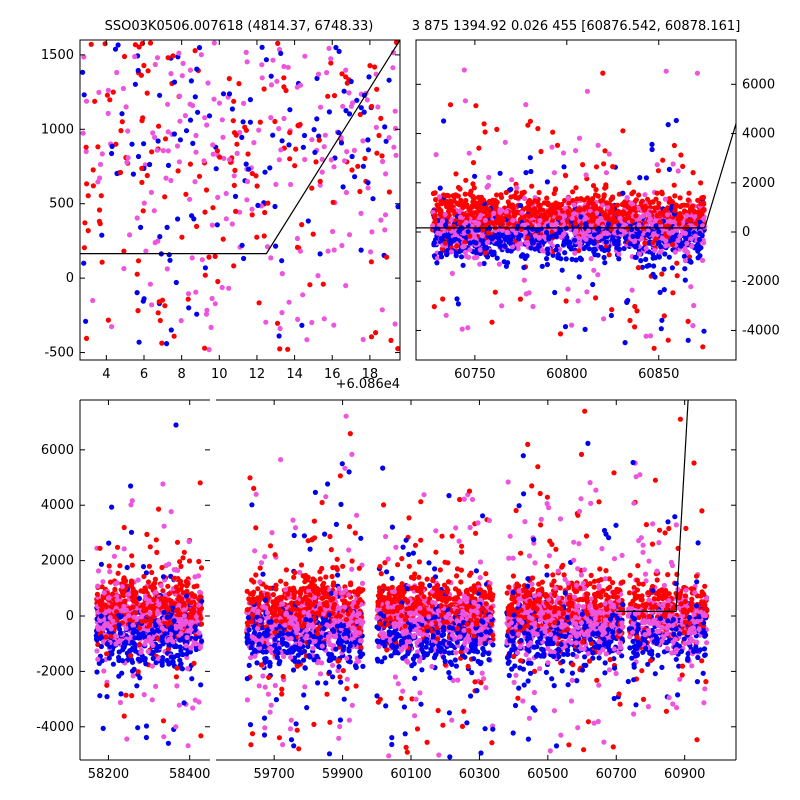  What do you see at coordinates (569, 209) in the screenshot?
I see `top-right-points` at bounding box center [569, 209].